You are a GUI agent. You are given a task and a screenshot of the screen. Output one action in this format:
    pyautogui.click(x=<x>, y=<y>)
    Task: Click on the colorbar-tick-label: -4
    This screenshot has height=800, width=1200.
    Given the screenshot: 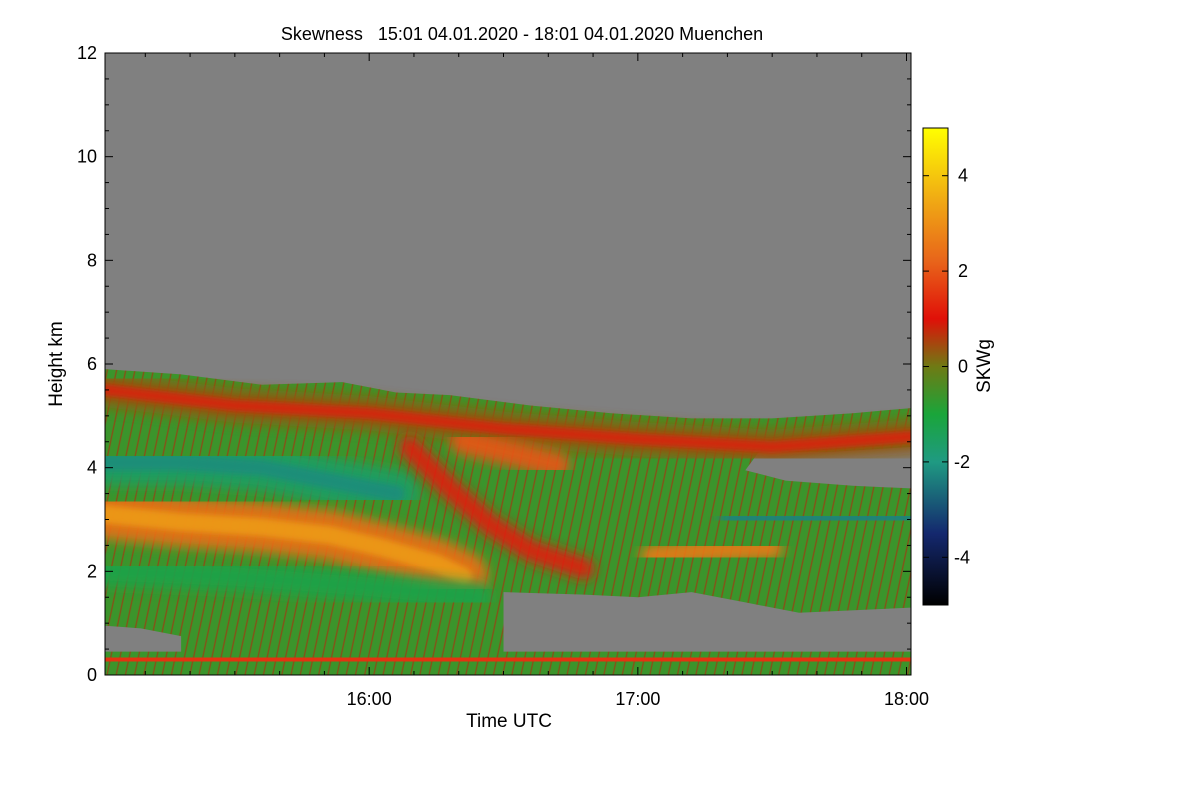 What is the action you would take?
    pyautogui.click(x=962, y=557)
    